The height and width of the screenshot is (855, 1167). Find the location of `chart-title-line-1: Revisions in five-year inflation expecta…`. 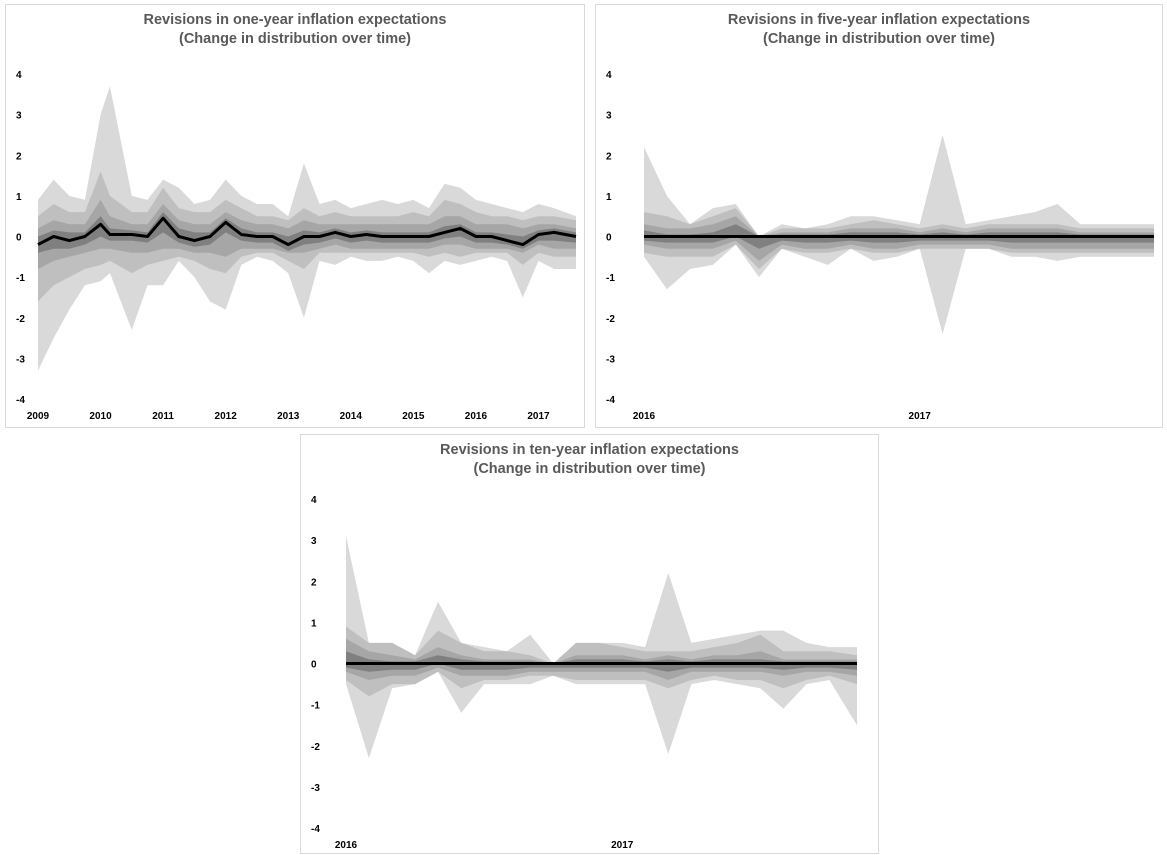

chart-title-line-1: Revisions in five-year inflation expecta… is located at coordinates (879, 20).